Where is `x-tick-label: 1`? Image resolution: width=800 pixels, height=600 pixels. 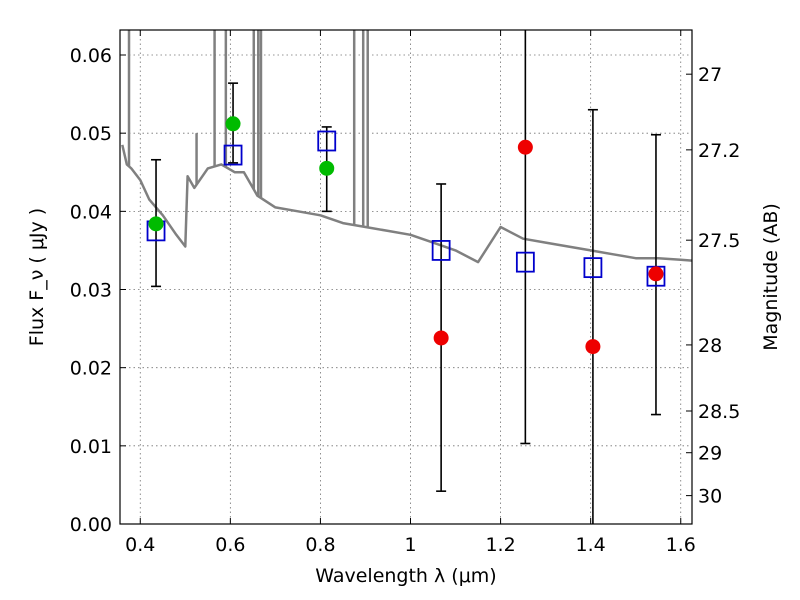 x-tick-label: 1 is located at coordinates (410, 545).